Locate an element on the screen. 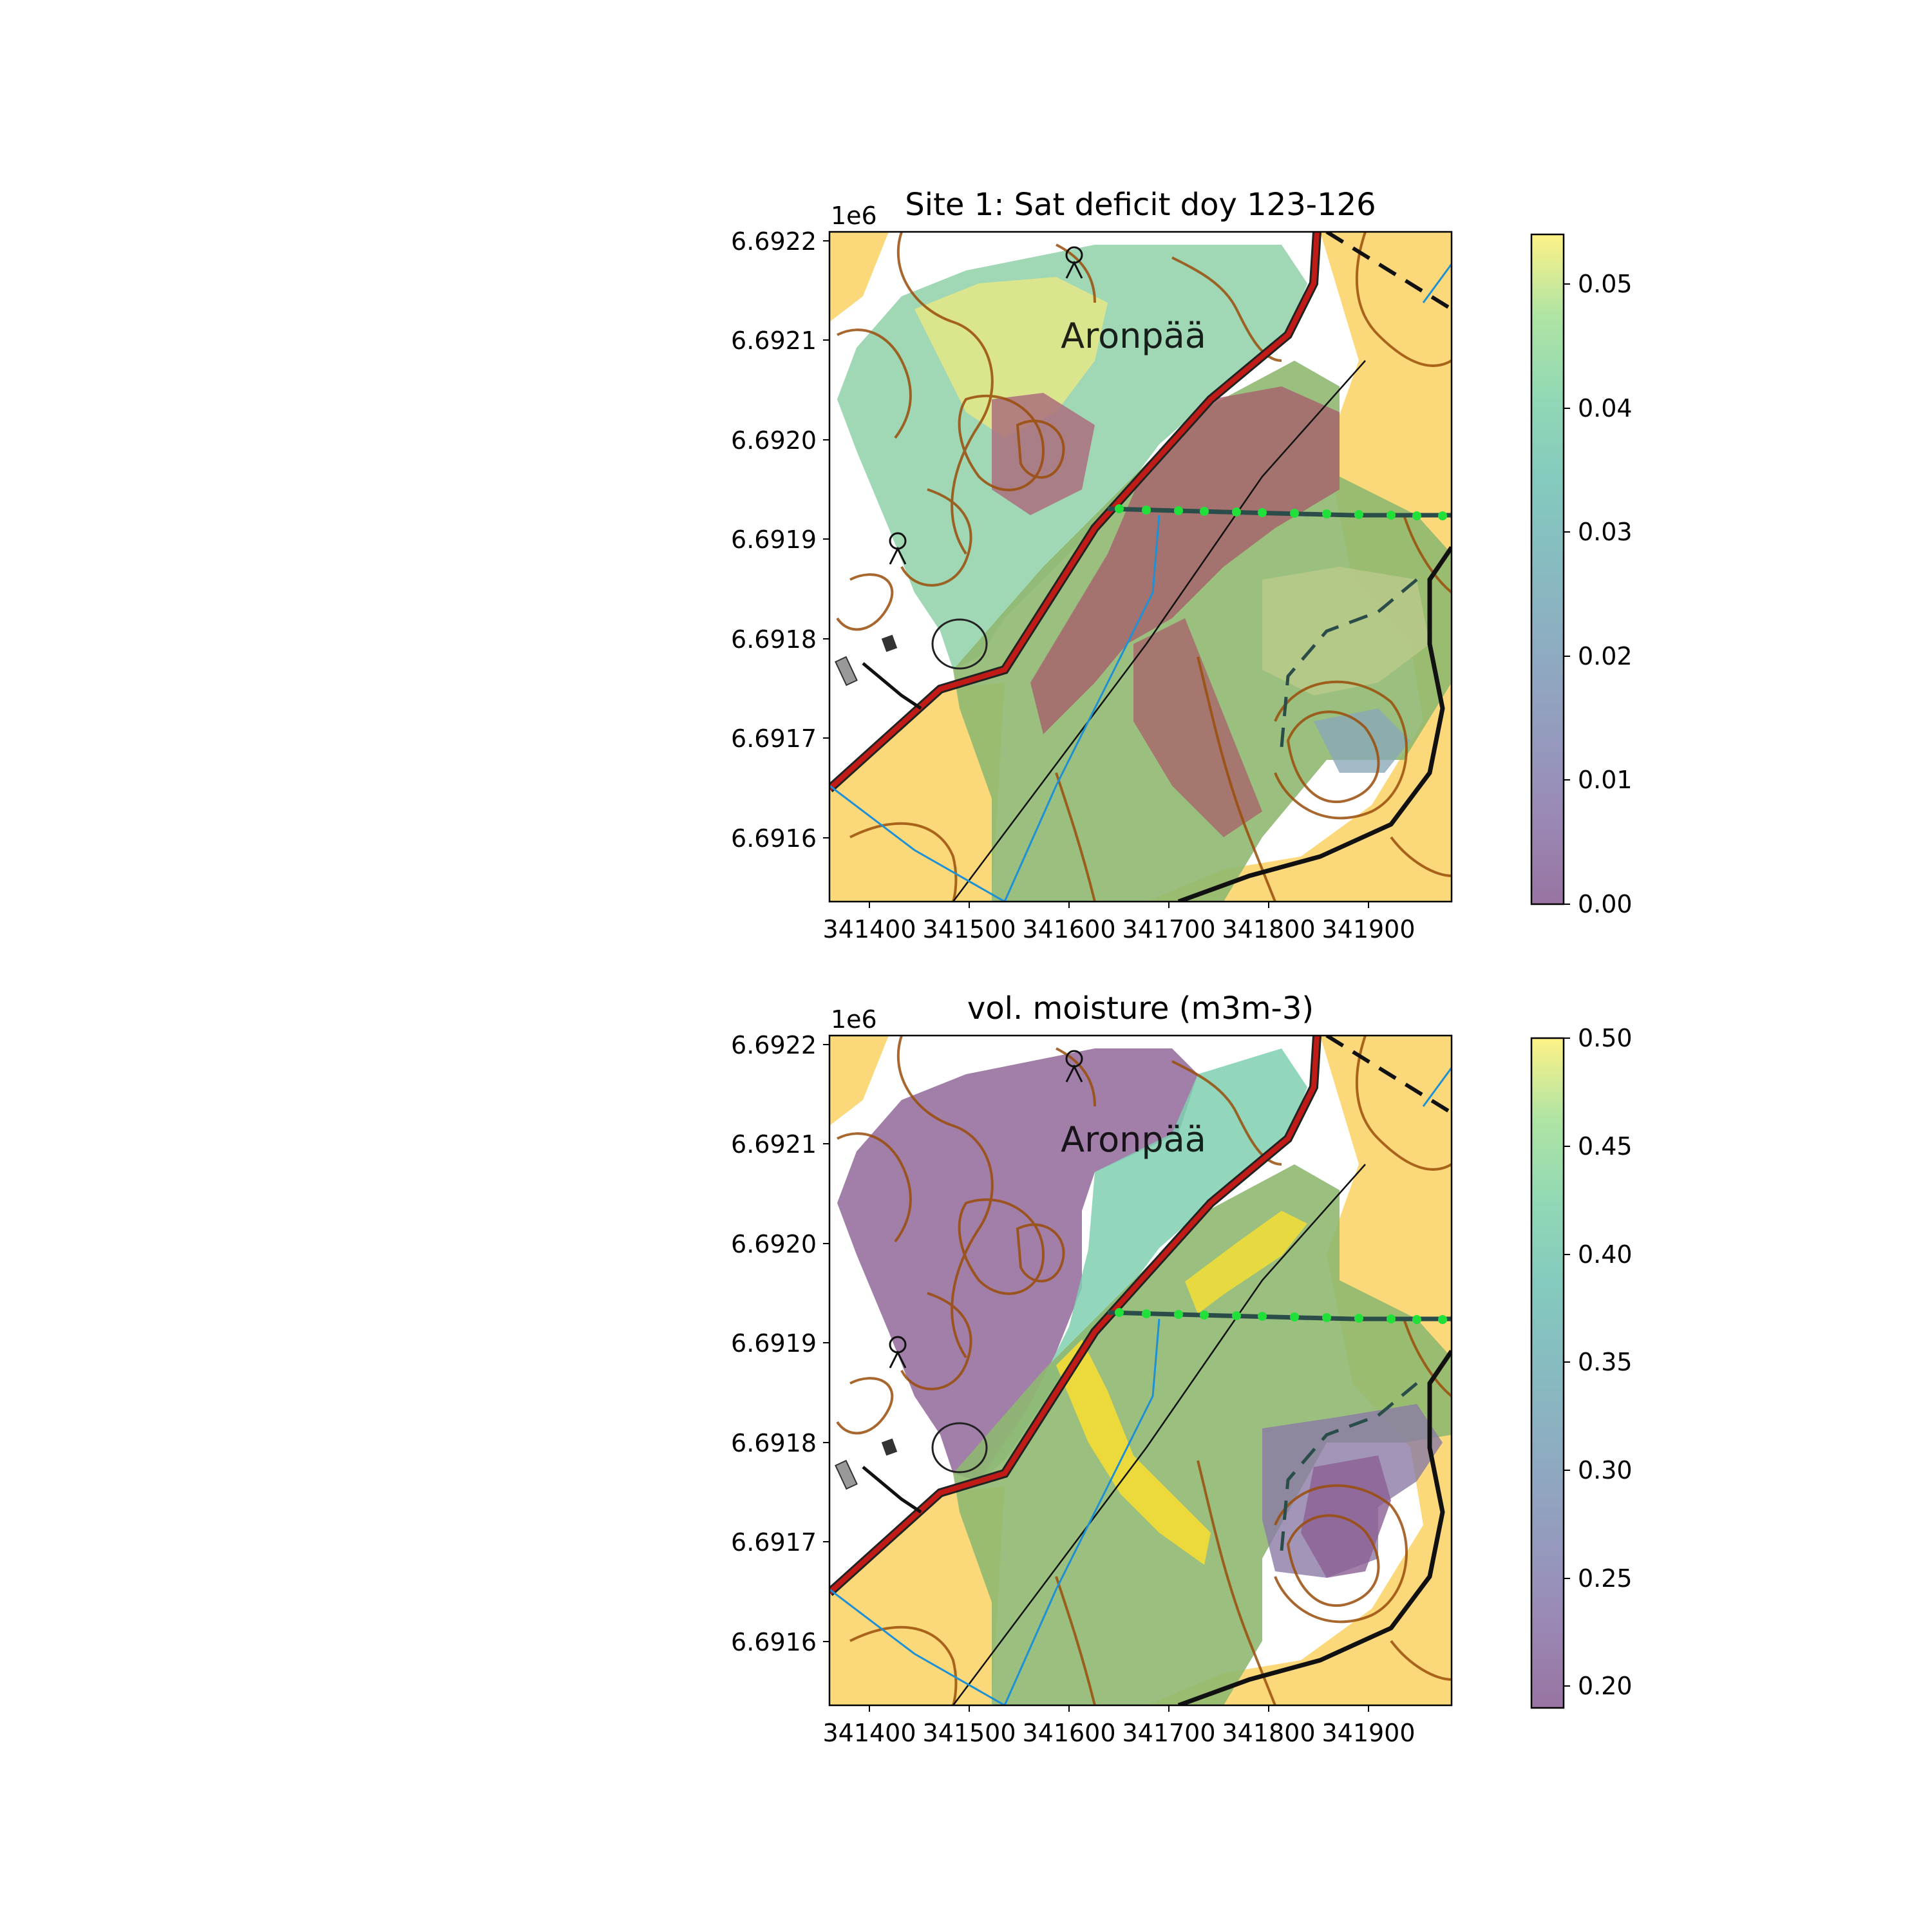 The height and width of the screenshot is (1932, 1932). panel-title: Site 1: Sat deficit doy 123-126 is located at coordinates (1140, 205).